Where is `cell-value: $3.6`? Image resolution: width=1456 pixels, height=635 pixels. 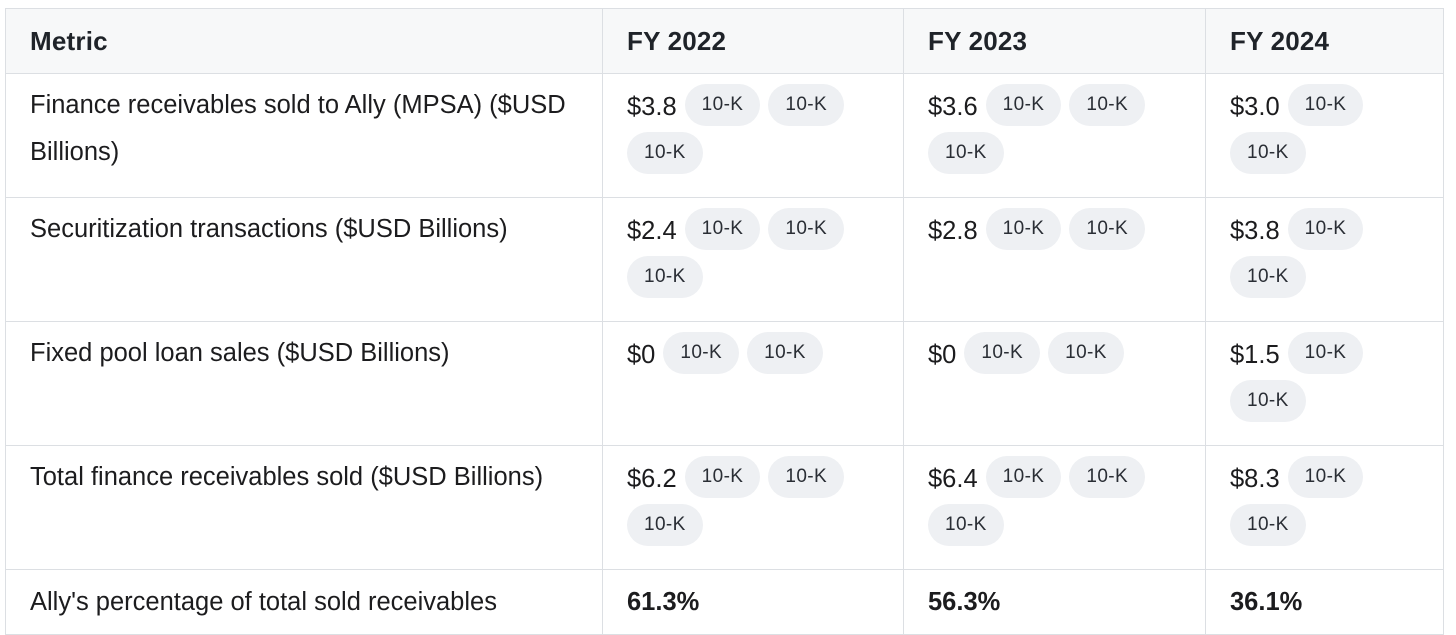
cell-value: $3.6 is located at coordinates (953, 107).